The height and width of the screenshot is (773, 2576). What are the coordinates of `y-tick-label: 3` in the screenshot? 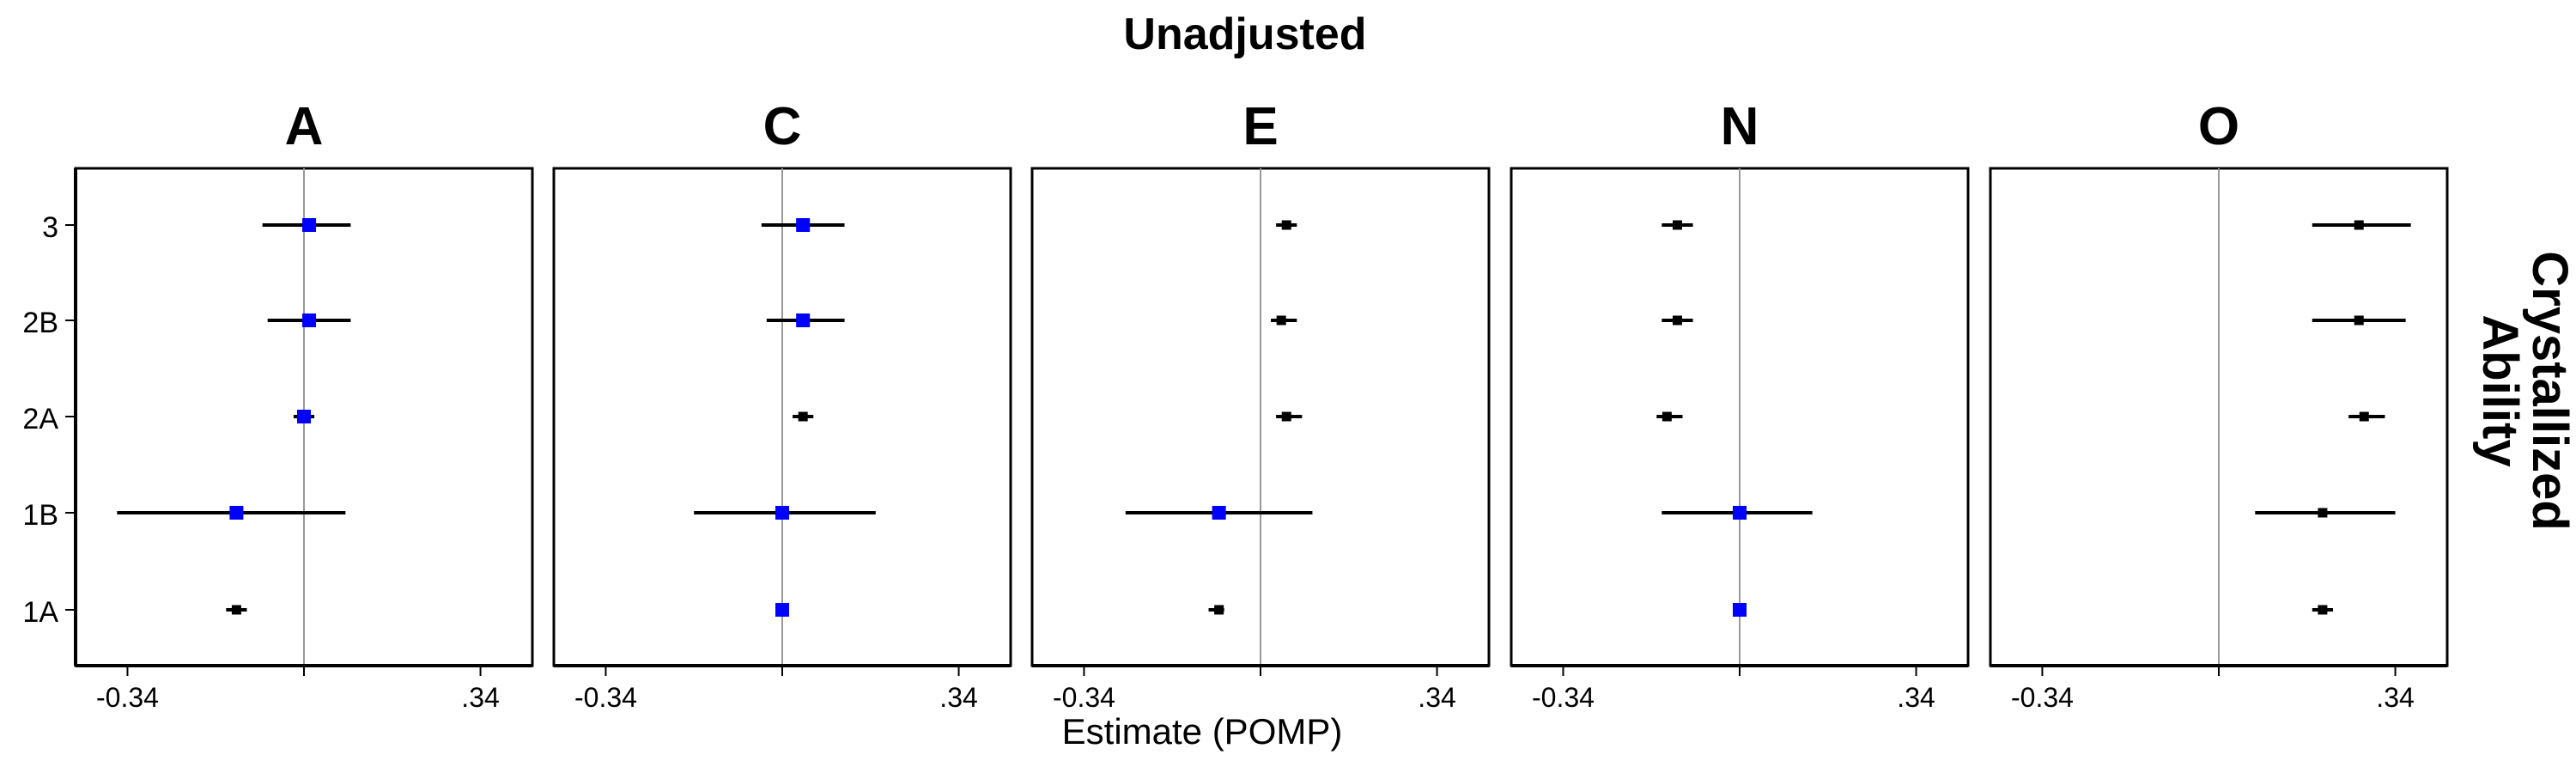 It's located at (50, 227).